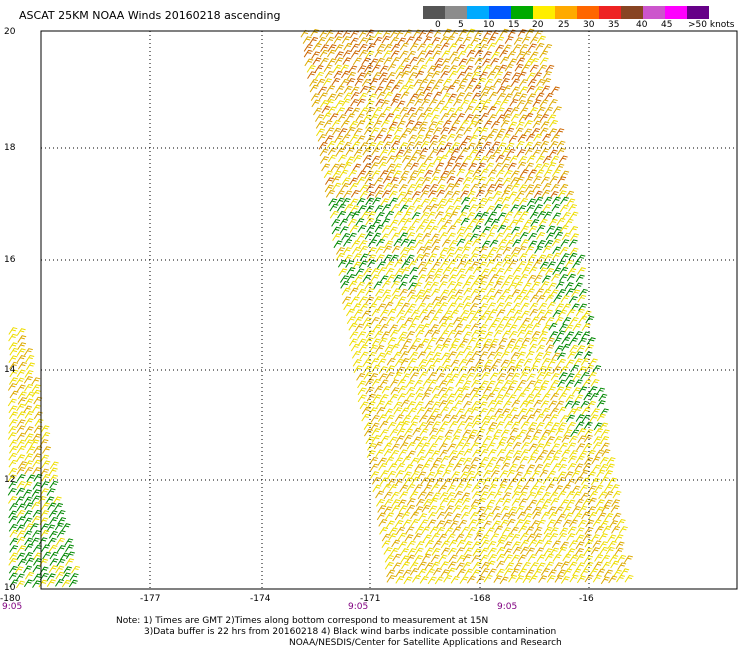 The image size is (740, 650). Describe the element at coordinates (10, 148) in the screenshot. I see `lat-tick-label: 18` at that location.